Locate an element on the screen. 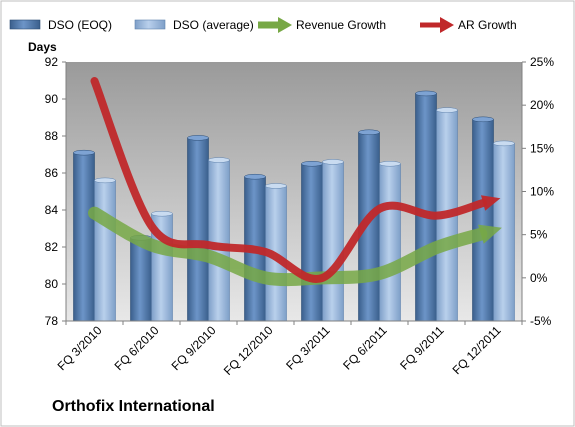  y-axis-label: Days is located at coordinates (42, 47).